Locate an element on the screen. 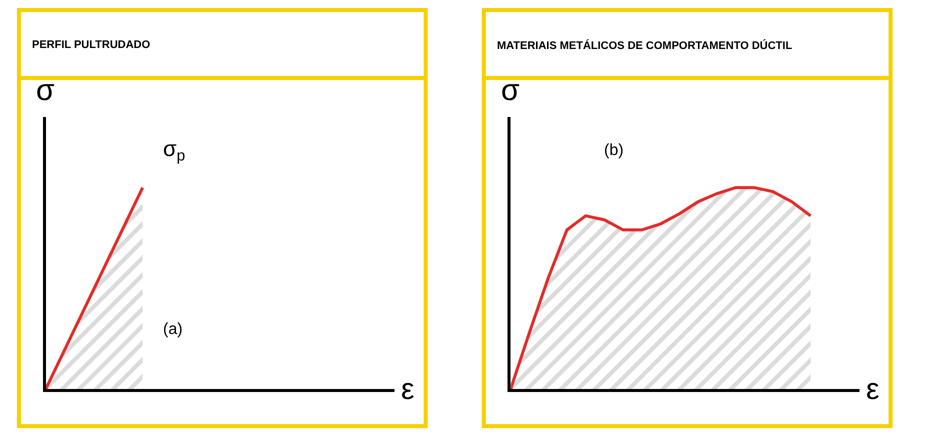 This screenshot has height=437, width=934. annotation: (a) is located at coordinates (173, 329).